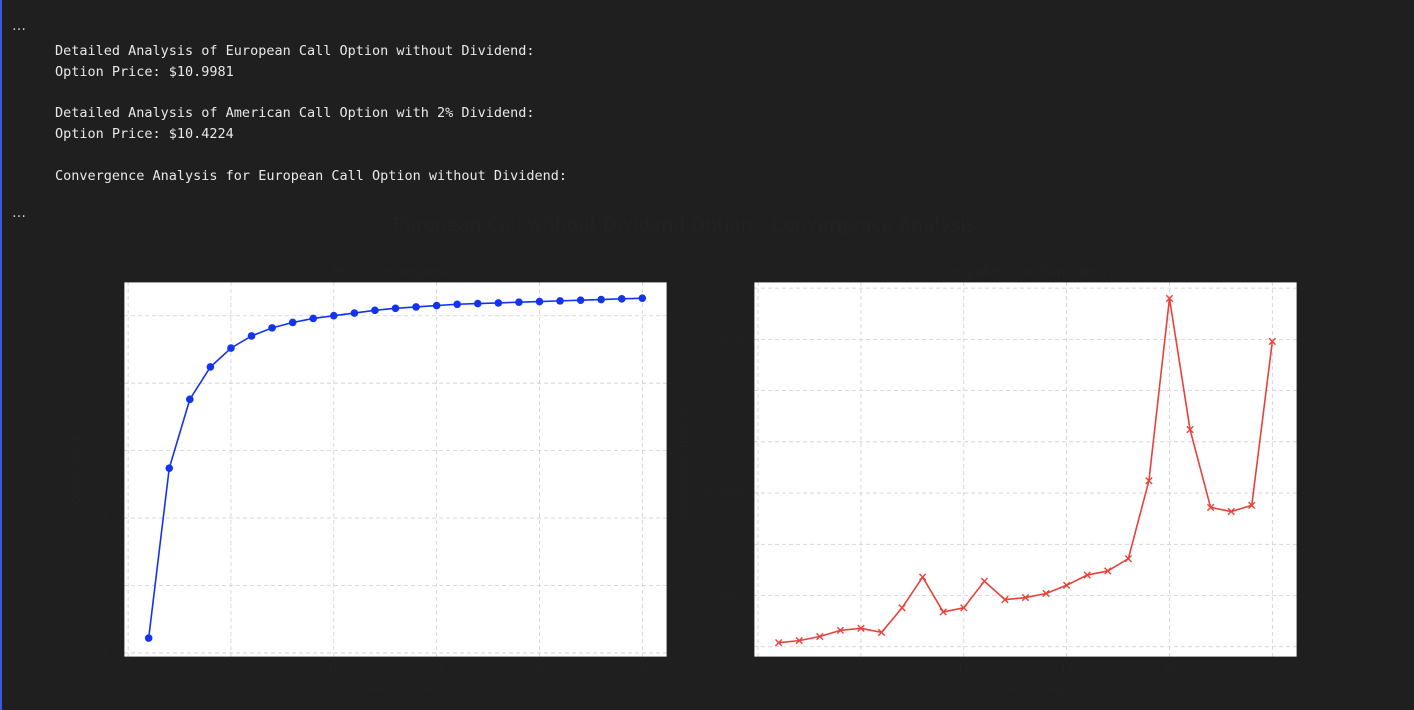 This screenshot has width=1414, height=710. What do you see at coordinates (726, 647) in the screenshot?
I see `complexity-y-tick-label: 0.00000` at bounding box center [726, 647].